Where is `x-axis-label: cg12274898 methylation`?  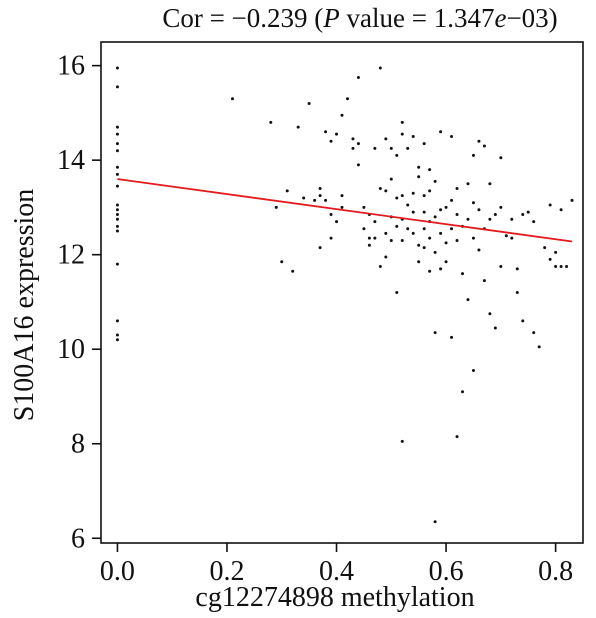
x-axis-label: cg12274898 methylation is located at coordinates (334, 597).